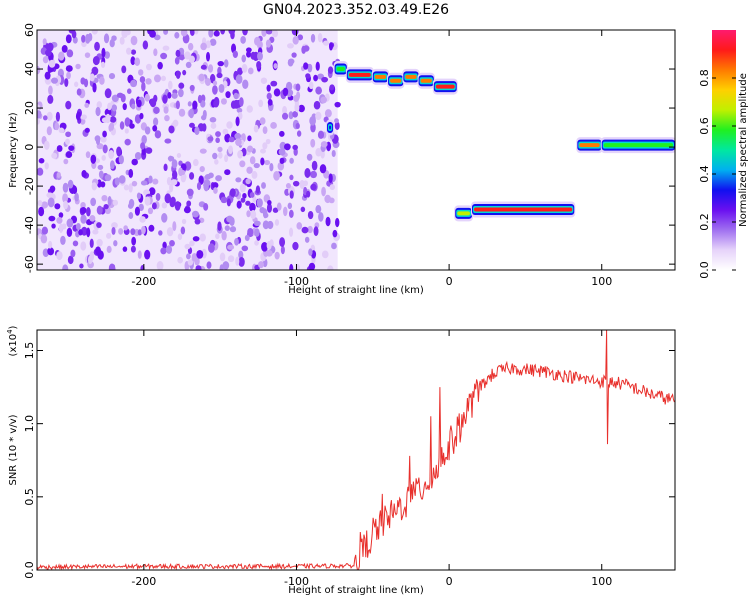  I want to click on colorbar-tick-label: 0.8, so click(704, 78).